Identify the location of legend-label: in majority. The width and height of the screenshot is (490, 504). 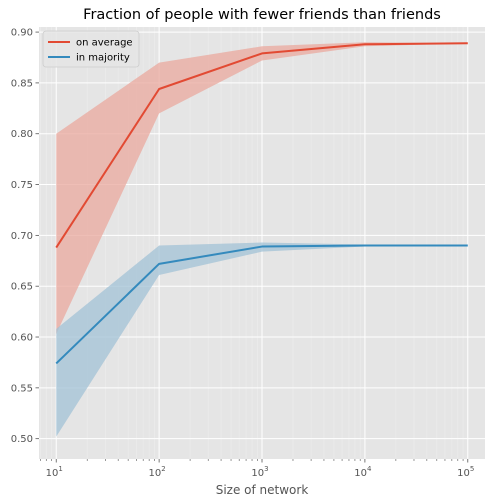
(103, 58).